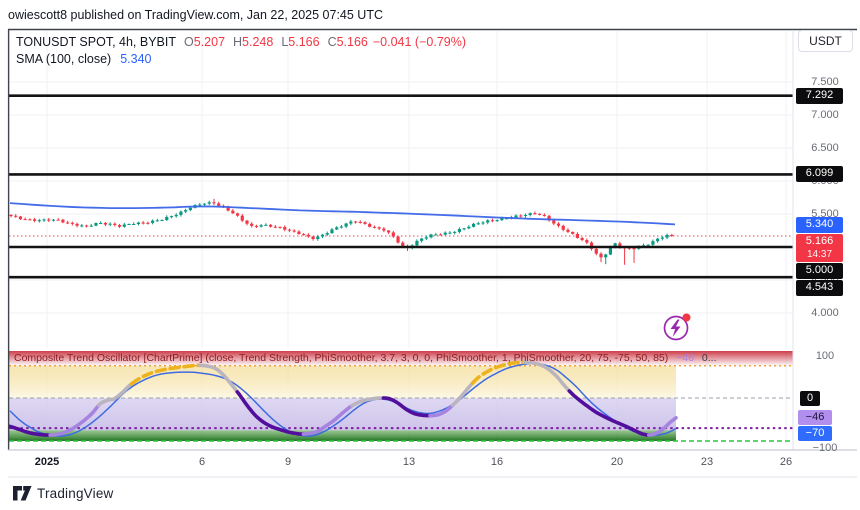 The width and height of the screenshot is (860, 510). I want to click on ohlc-low-value: 5.166, so click(304, 41).